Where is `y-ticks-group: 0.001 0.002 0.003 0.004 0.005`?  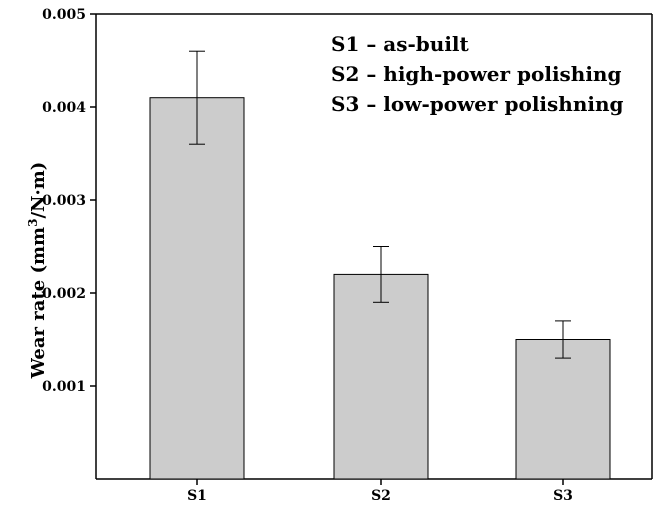
y-ticks-group: 0.001 0.002 0.003 0.004 0.005 is located at coordinates (69, 201).